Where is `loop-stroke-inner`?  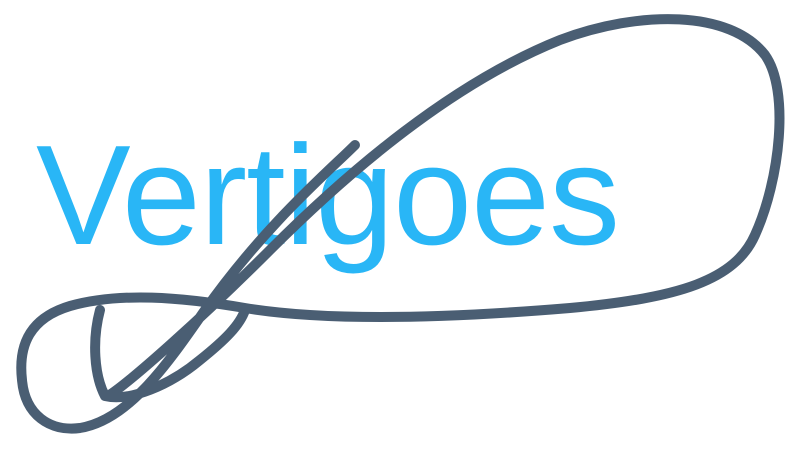 loop-stroke-inner is located at coordinates (170, 354).